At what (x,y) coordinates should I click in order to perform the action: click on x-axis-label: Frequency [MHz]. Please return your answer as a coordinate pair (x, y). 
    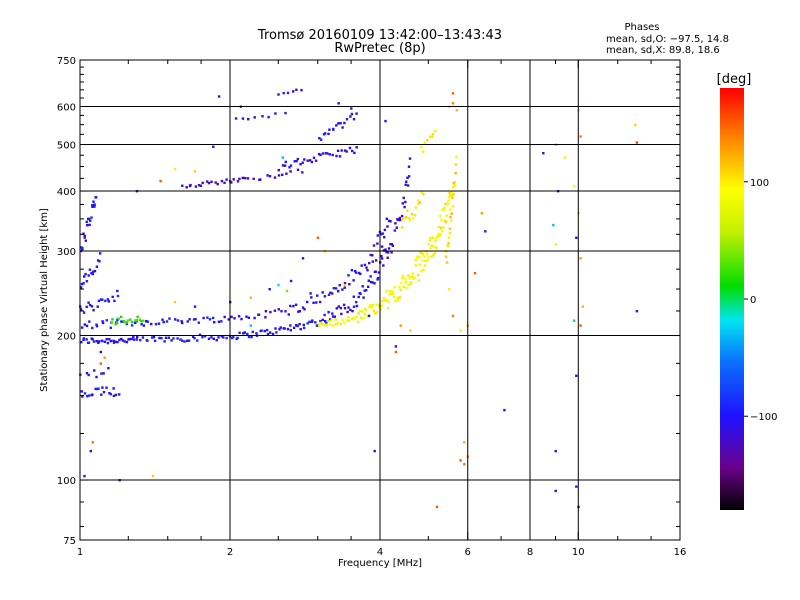
    Looking at the image, I should click on (380, 563).